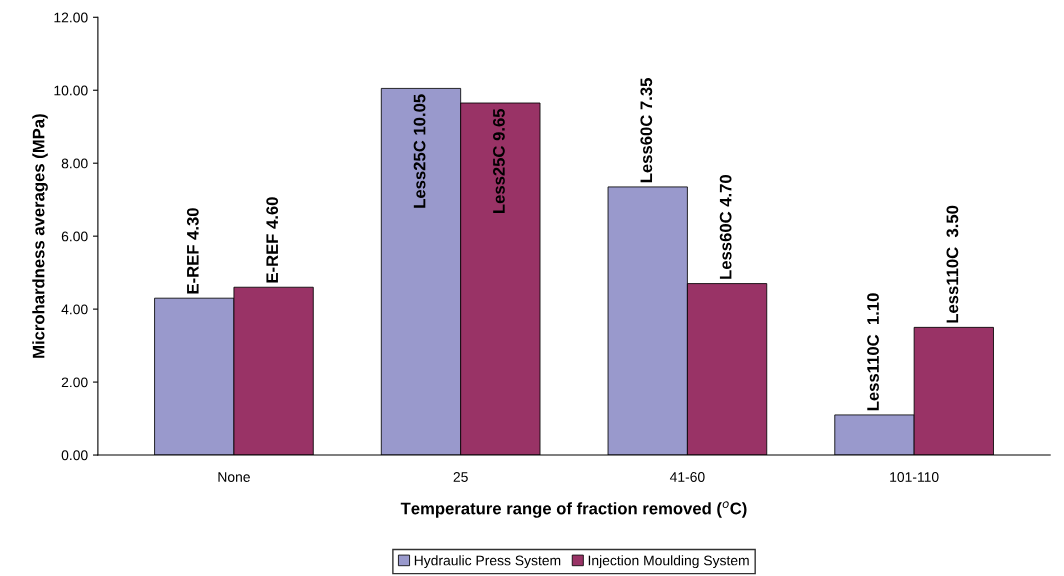 The image size is (1064, 576). I want to click on data-label: Less110C 3.50, so click(952, 264).